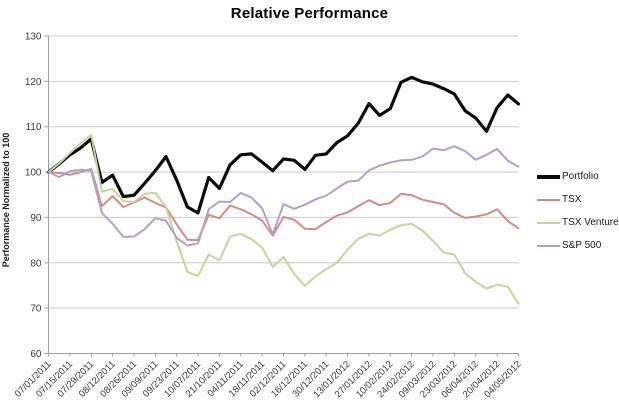 This screenshot has width=619, height=415. Describe the element at coordinates (36, 218) in the screenshot. I see `y-tick-label: 90` at that location.